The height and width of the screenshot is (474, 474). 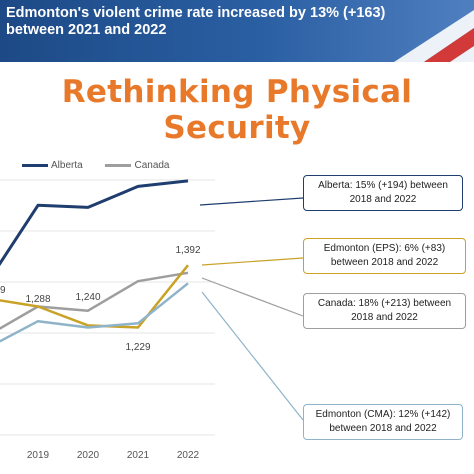 I want to click on legend-item-alberta: Alberta, so click(x=52, y=165).